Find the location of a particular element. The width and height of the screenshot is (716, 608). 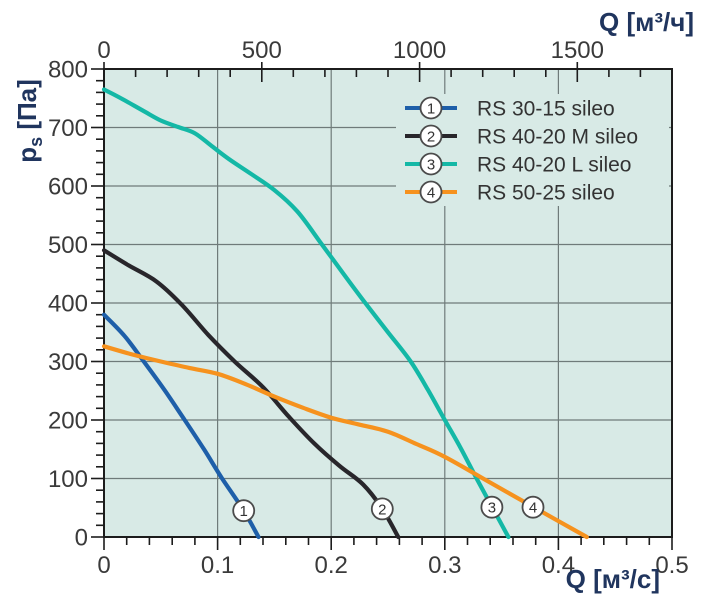

legend-row: 2 RS 40-20 M sileo is located at coordinates (521, 136).